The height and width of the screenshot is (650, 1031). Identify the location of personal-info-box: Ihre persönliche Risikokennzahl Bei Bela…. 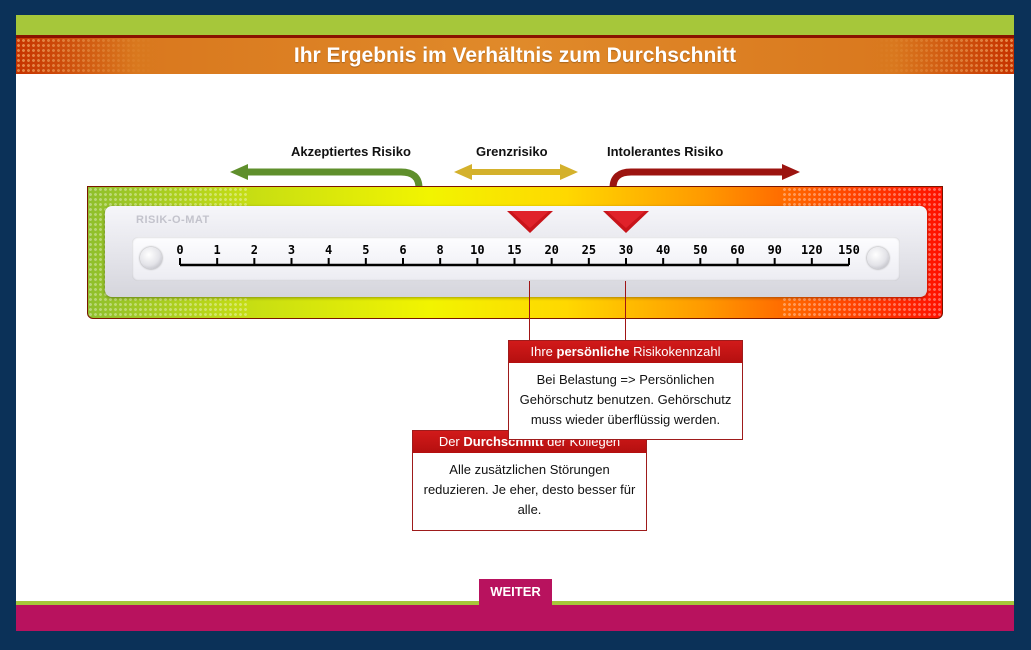
(625, 390).